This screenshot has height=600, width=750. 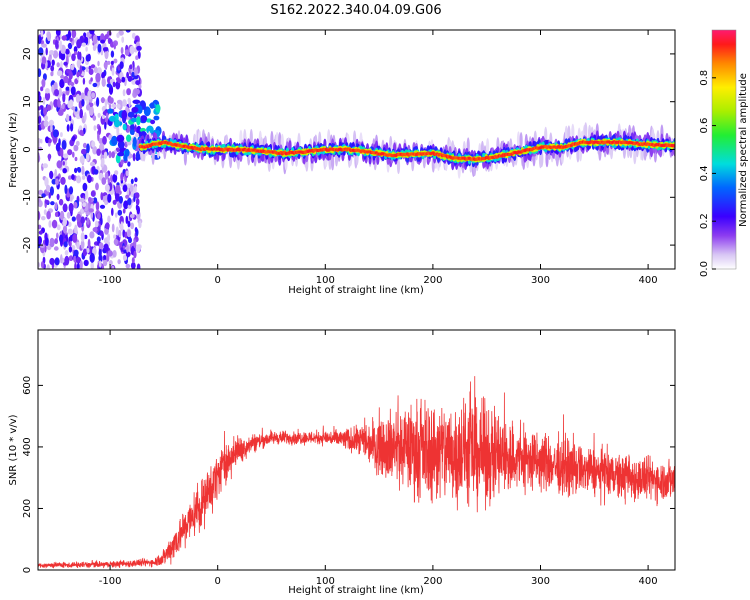 What do you see at coordinates (648, 280) in the screenshot?
I see `x-tick-label: 400` at bounding box center [648, 280].